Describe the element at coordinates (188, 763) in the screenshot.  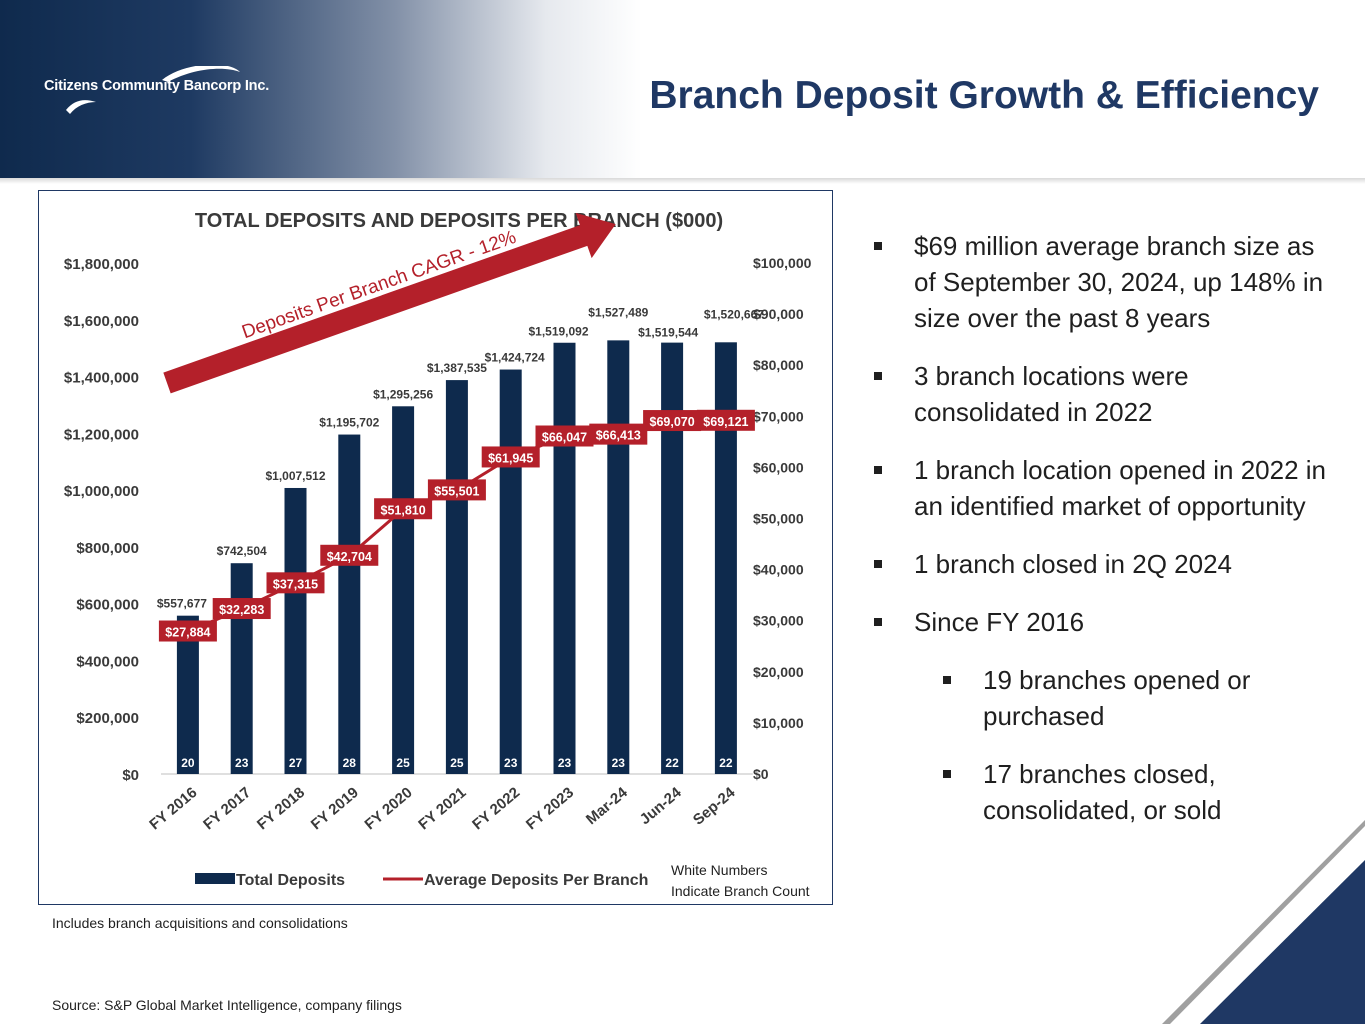
I see `branch-count-label: 20` at that location.